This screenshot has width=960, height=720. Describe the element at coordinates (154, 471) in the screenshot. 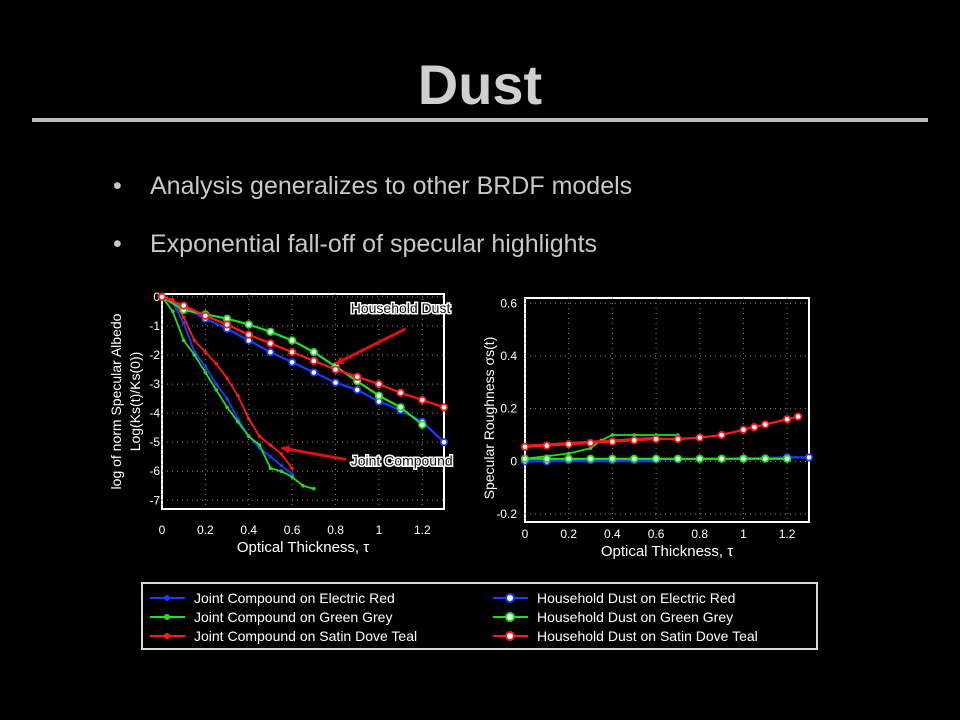

I see `y-tick-label: -6` at that location.